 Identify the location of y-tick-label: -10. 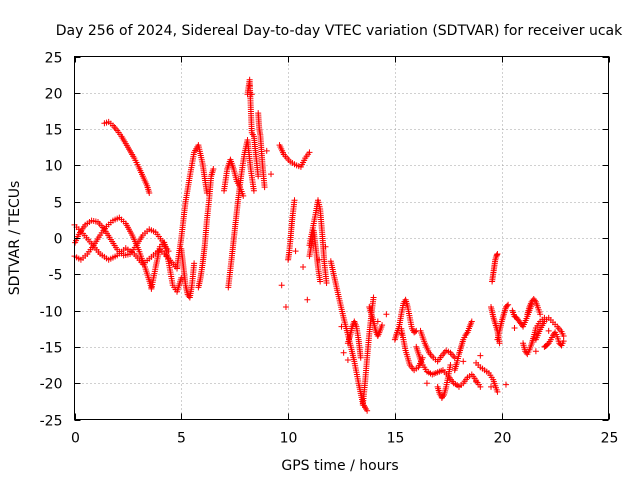
(51, 313).